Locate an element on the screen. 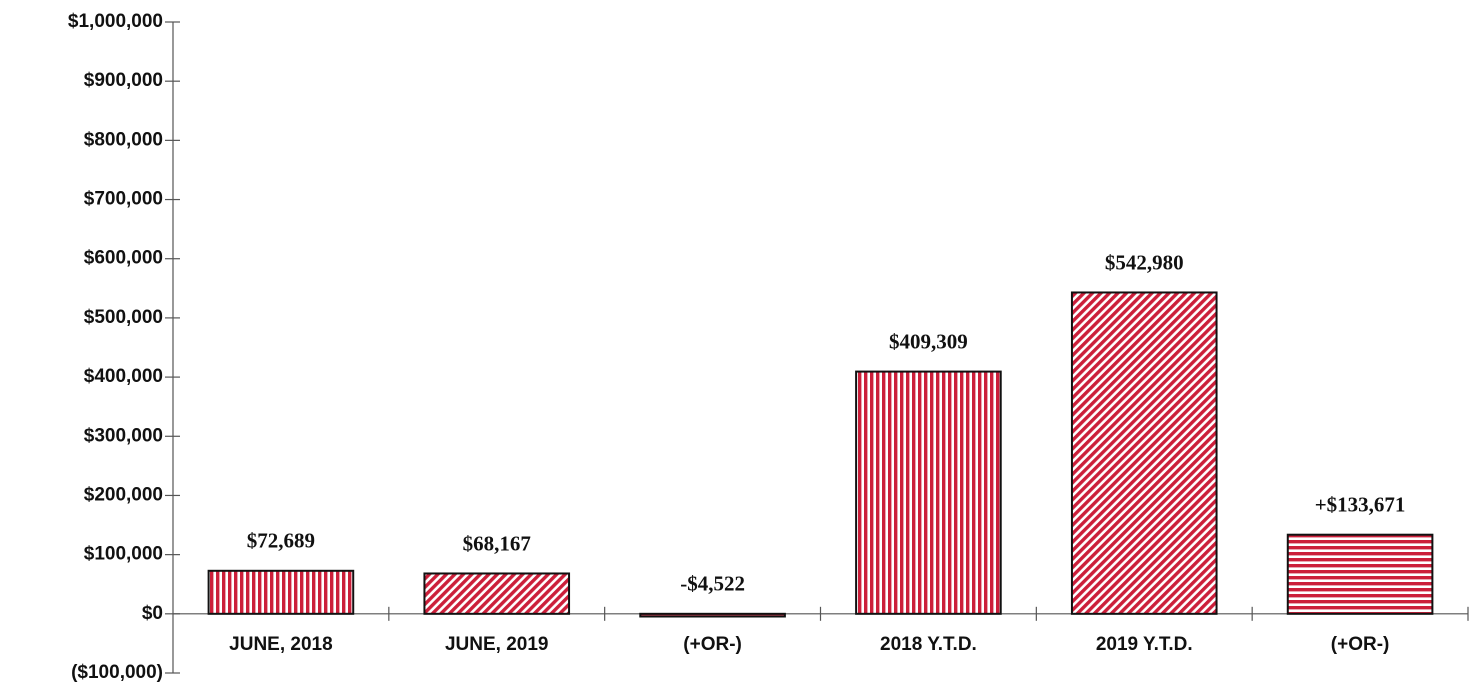  value-label: $409,309 is located at coordinates (928, 341).